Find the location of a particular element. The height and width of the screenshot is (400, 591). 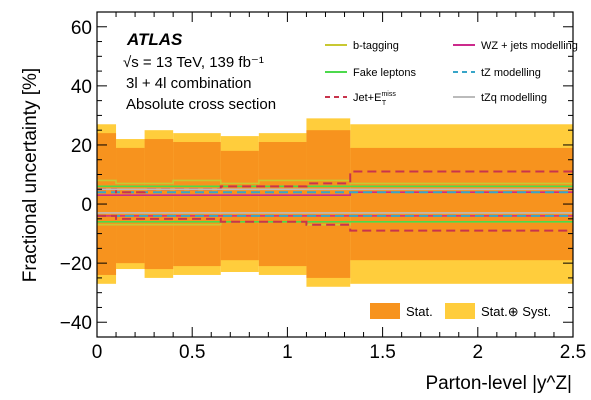

y-tick-label: 20 is located at coordinates (81, 146).